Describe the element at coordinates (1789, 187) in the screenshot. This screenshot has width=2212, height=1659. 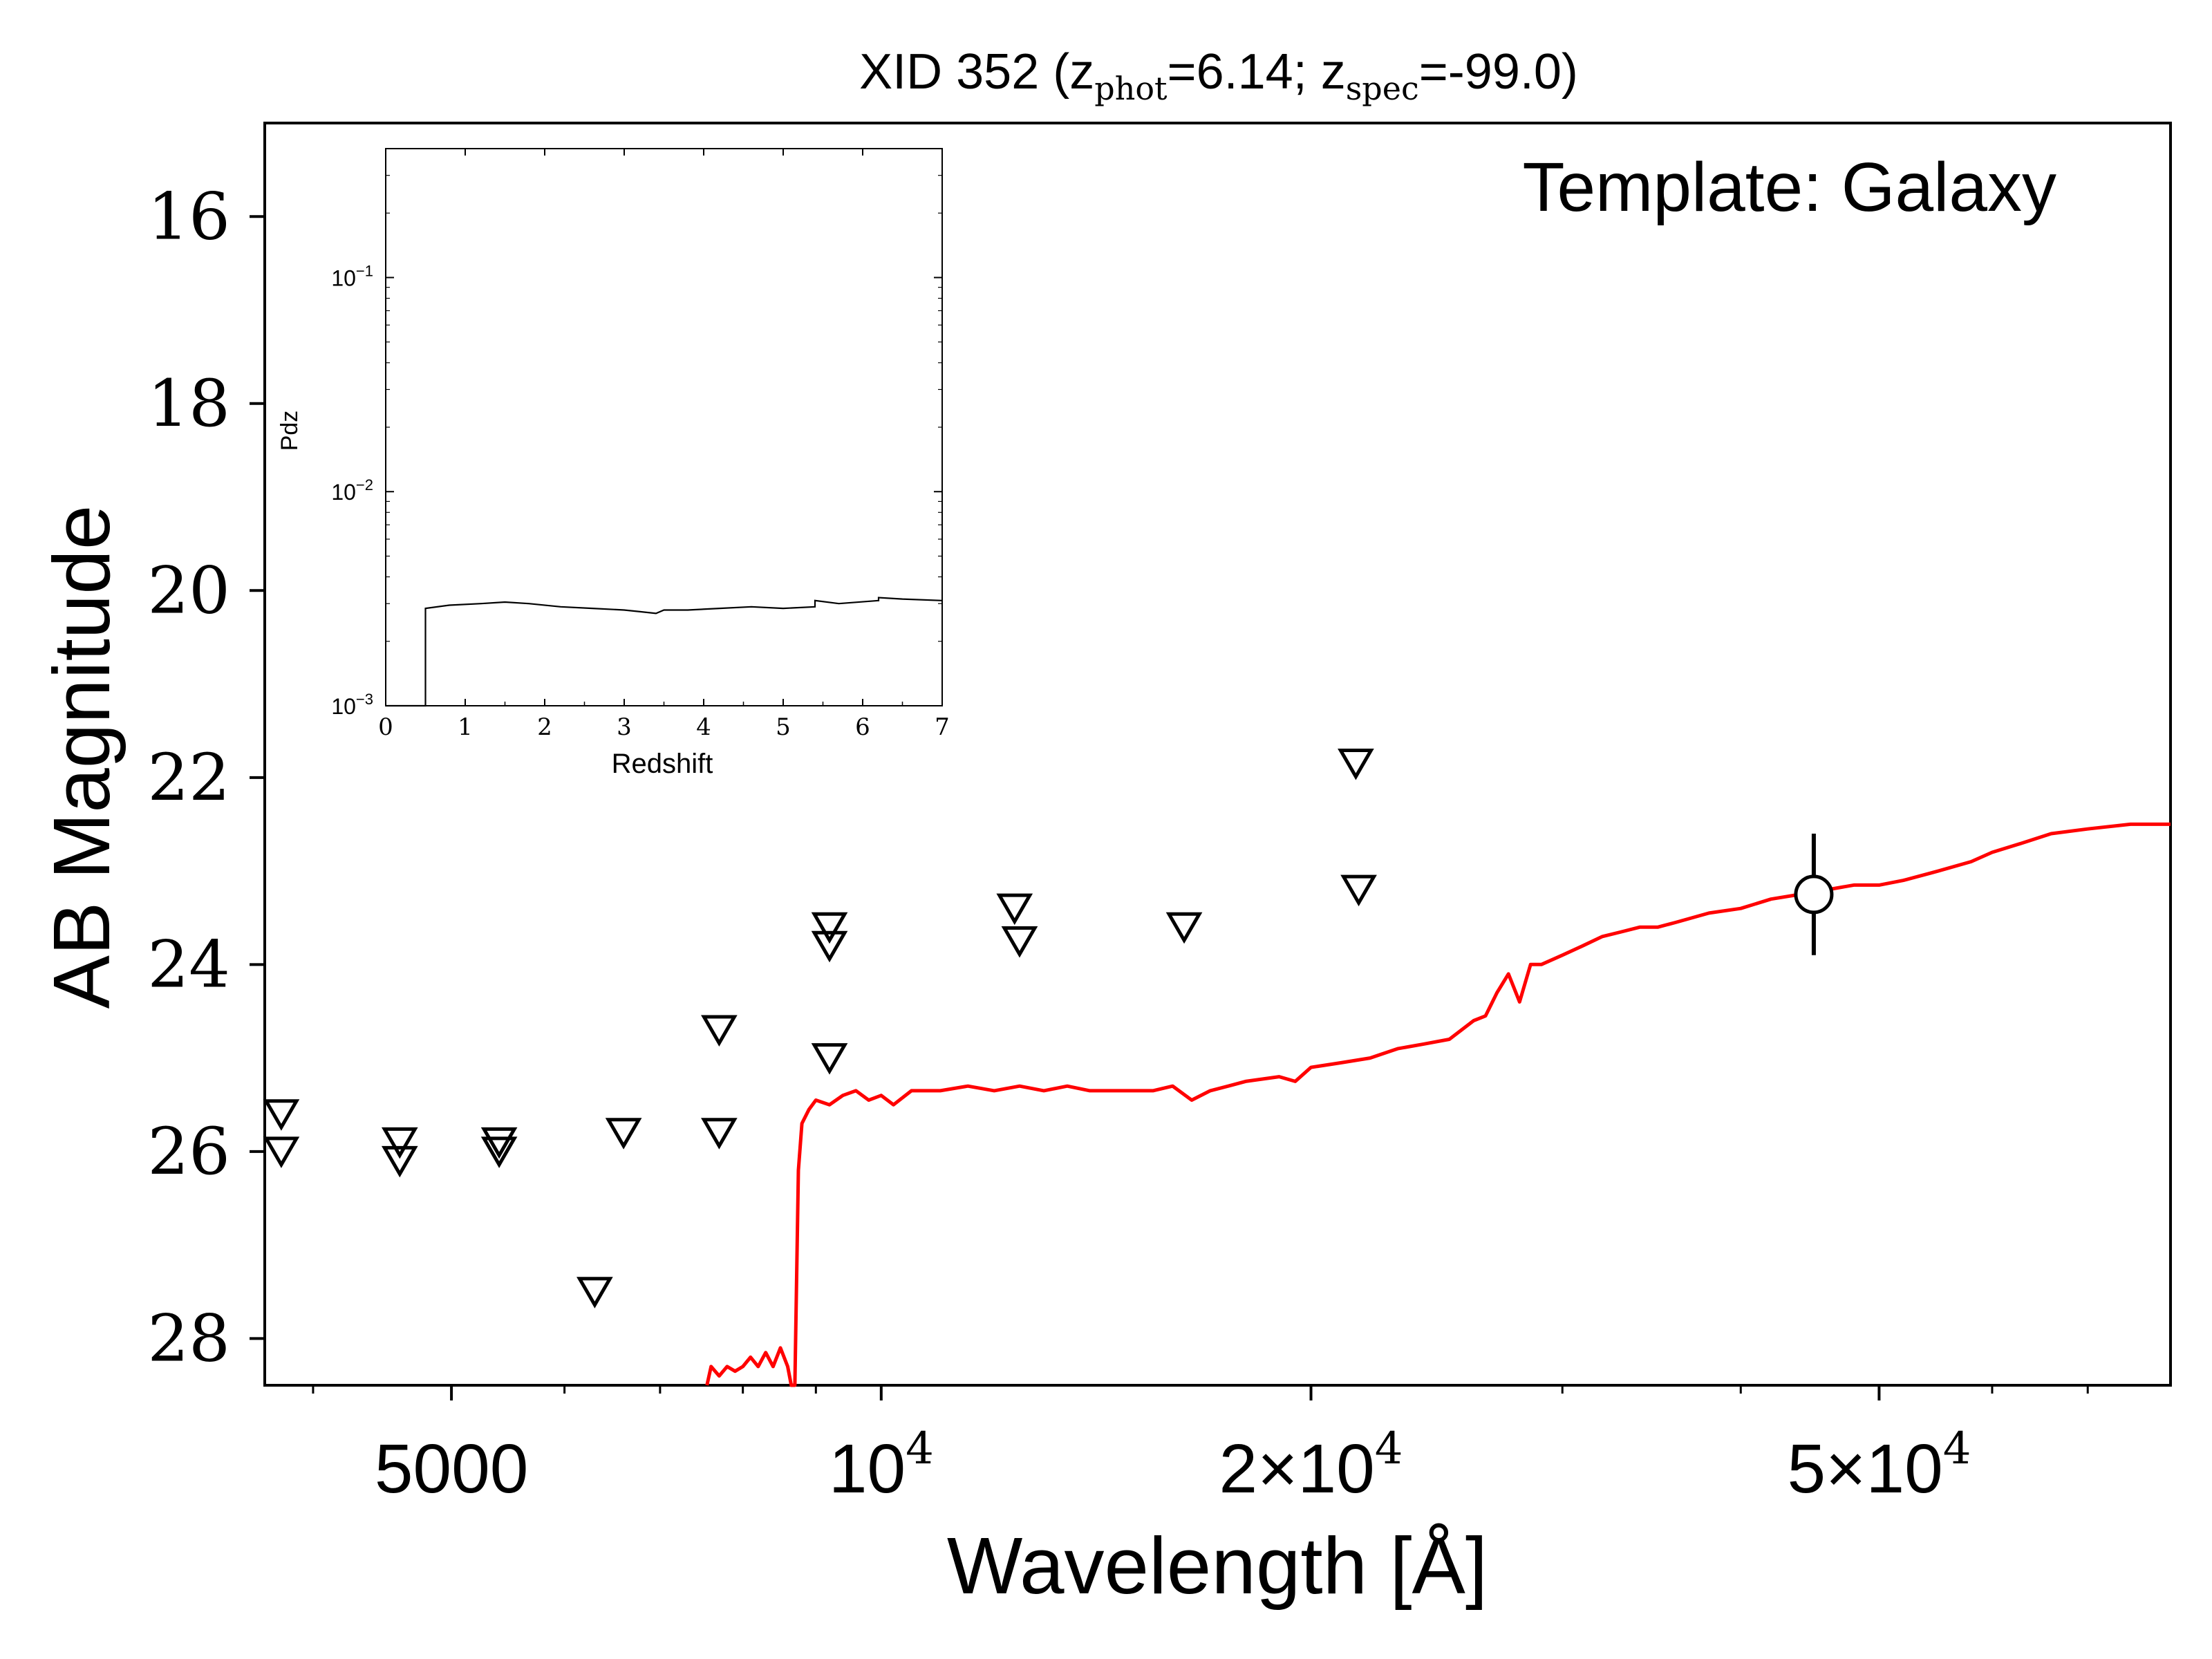
I see `template-annotation: Template: Galaxy` at that location.